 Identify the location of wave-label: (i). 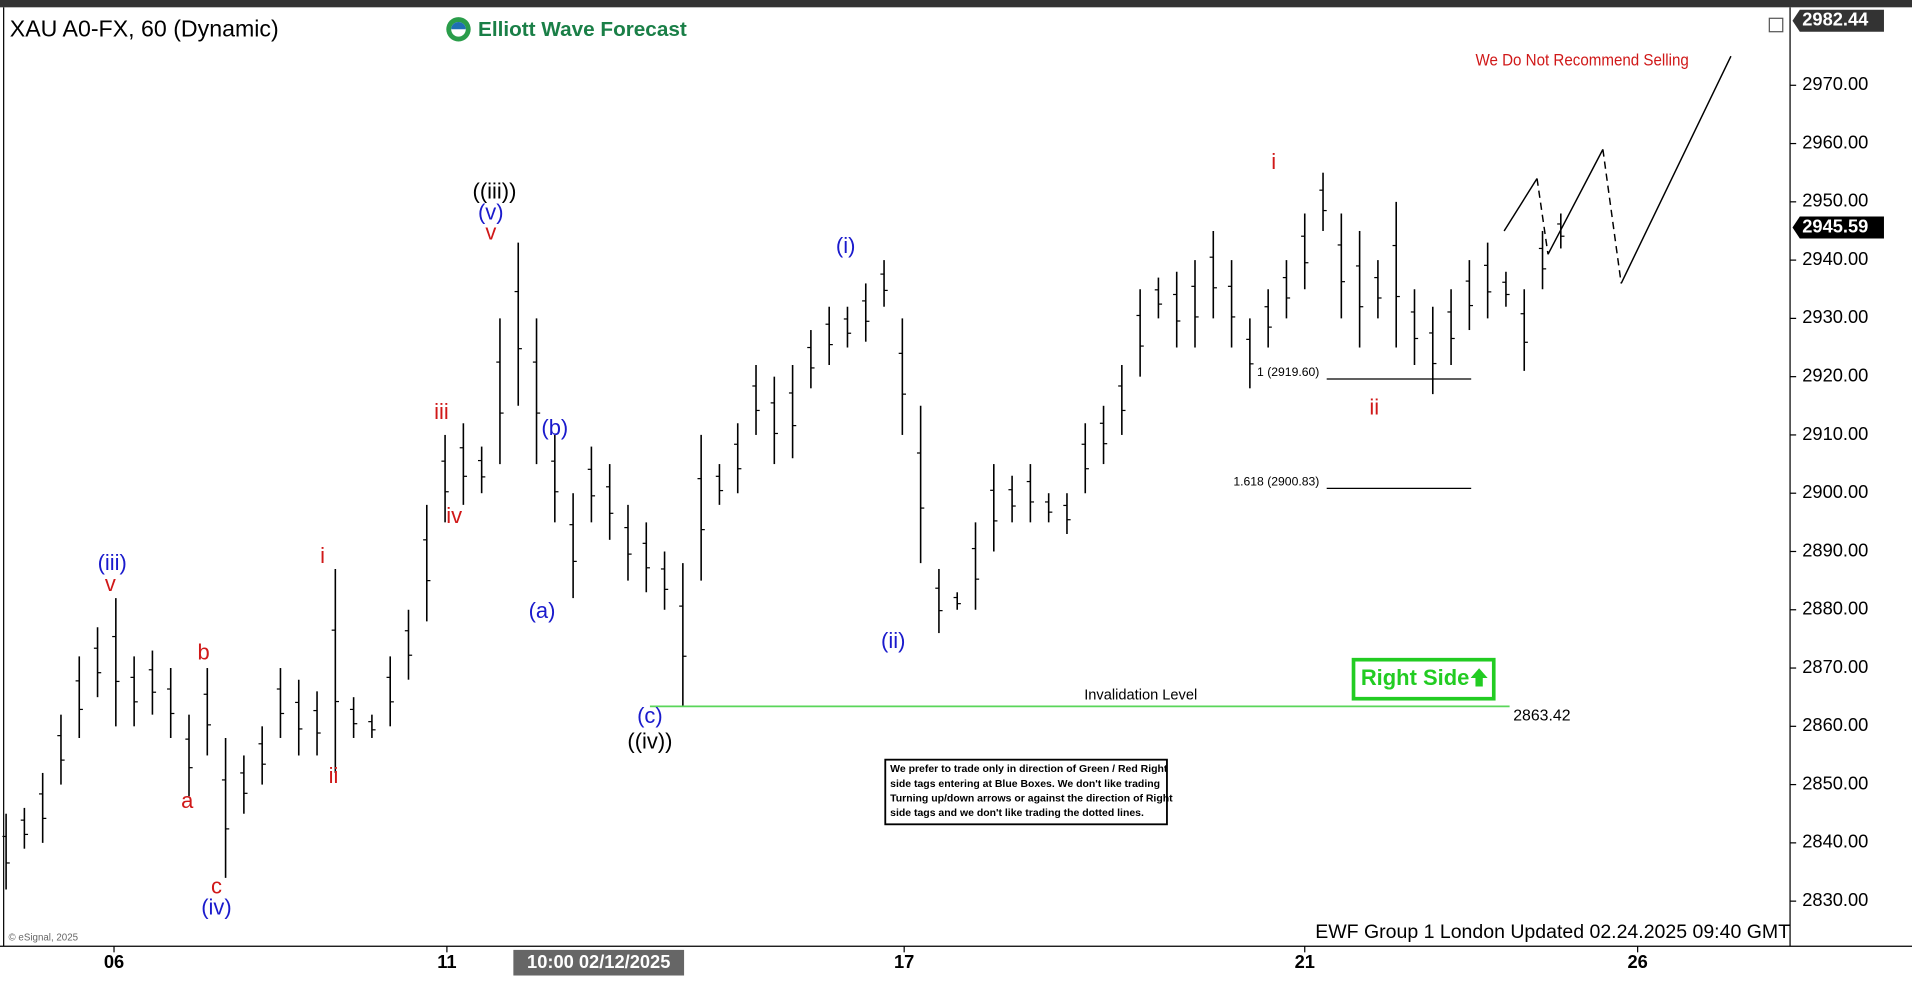
(846, 245).